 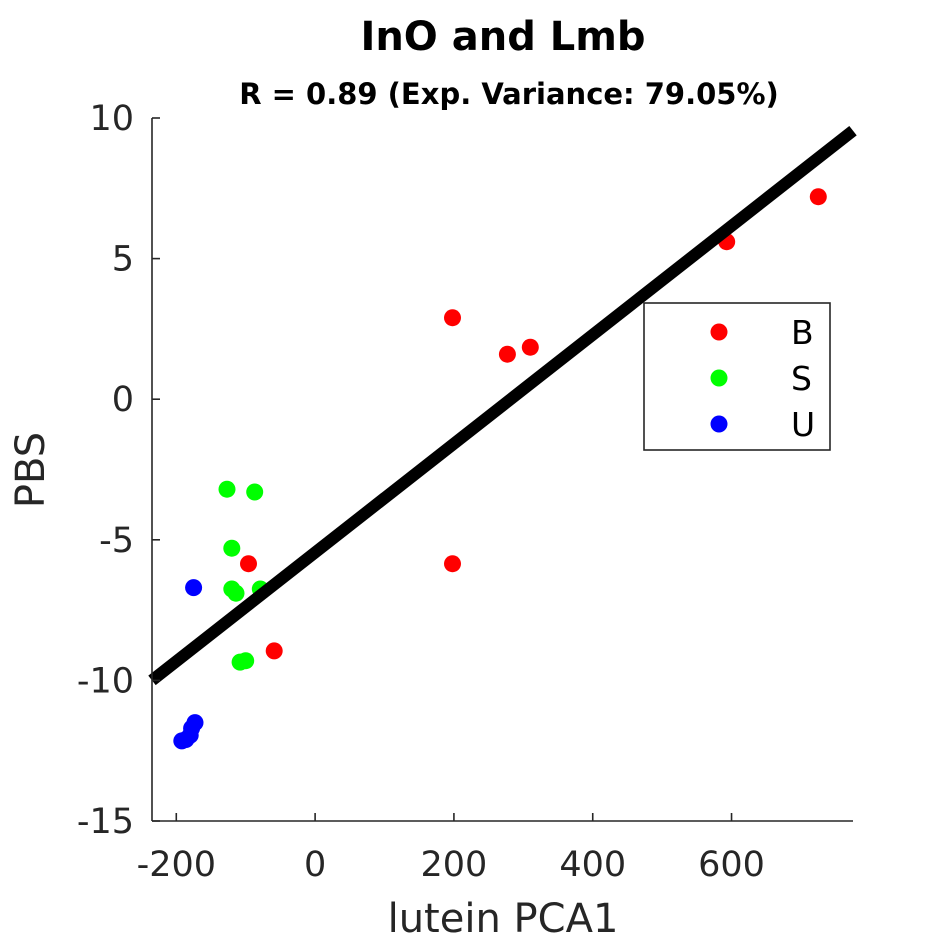 I want to click on legend-label: S, so click(x=801, y=378).